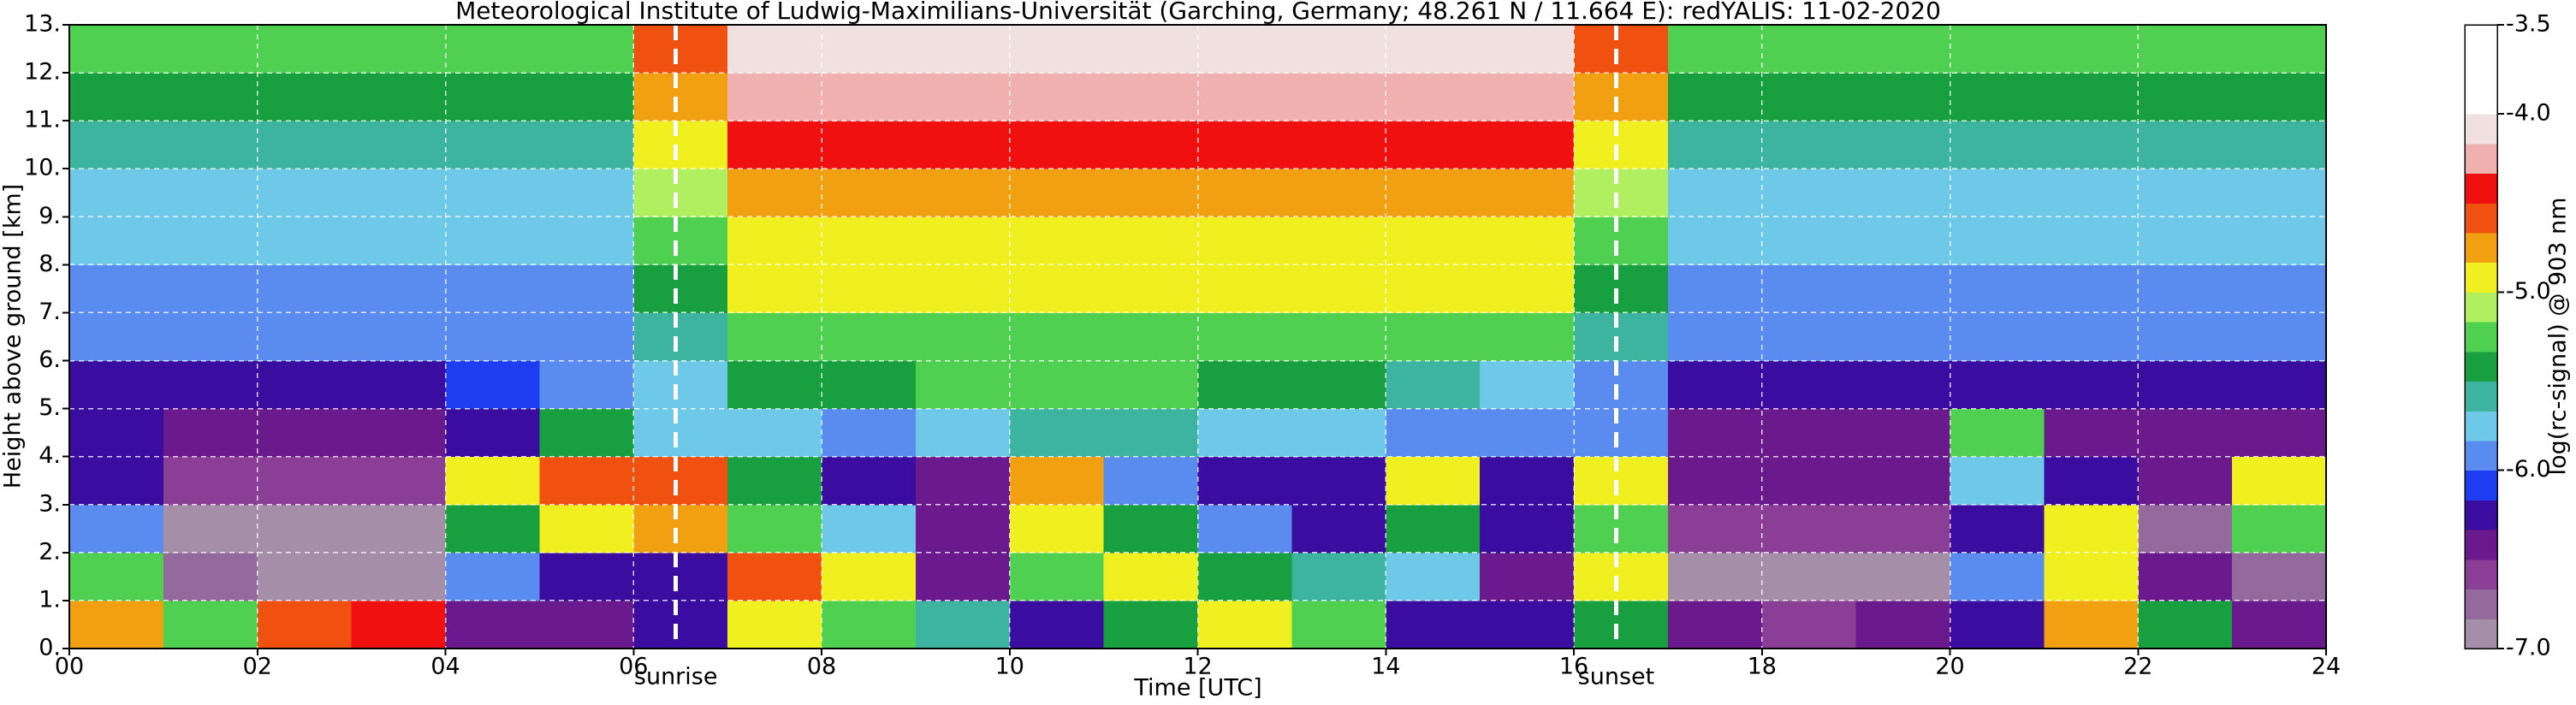 Image resolution: width=2576 pixels, height=705 pixels. What do you see at coordinates (50, 360) in the screenshot?
I see `y-tick-label: 6.` at bounding box center [50, 360].